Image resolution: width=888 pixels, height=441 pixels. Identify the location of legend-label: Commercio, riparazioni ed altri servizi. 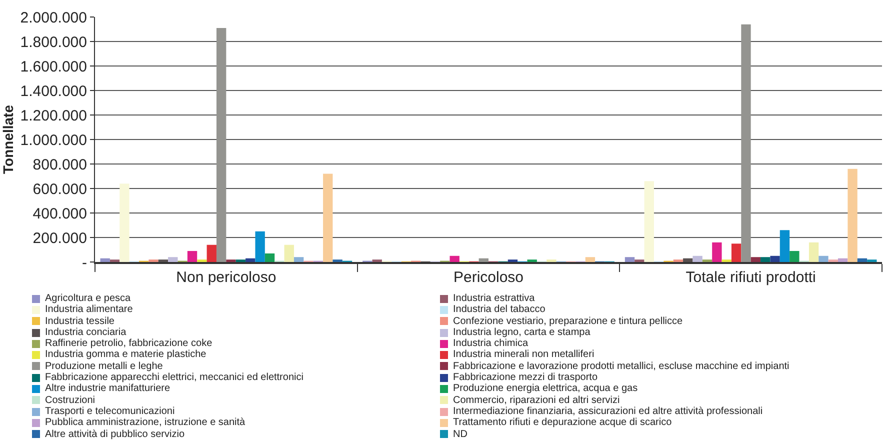
(536, 400).